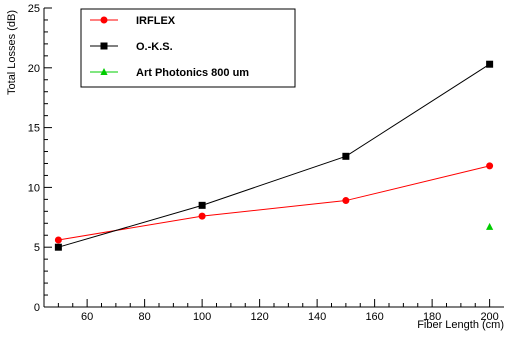 This screenshot has width=508, height=338. I want to click on x-tick-label: 180, so click(432, 317).